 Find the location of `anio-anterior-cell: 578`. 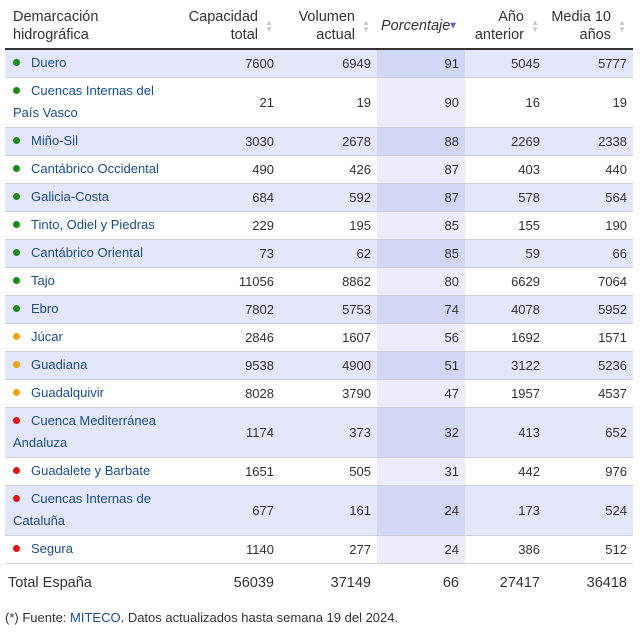

anio-anterior-cell: 578 is located at coordinates (505, 197).